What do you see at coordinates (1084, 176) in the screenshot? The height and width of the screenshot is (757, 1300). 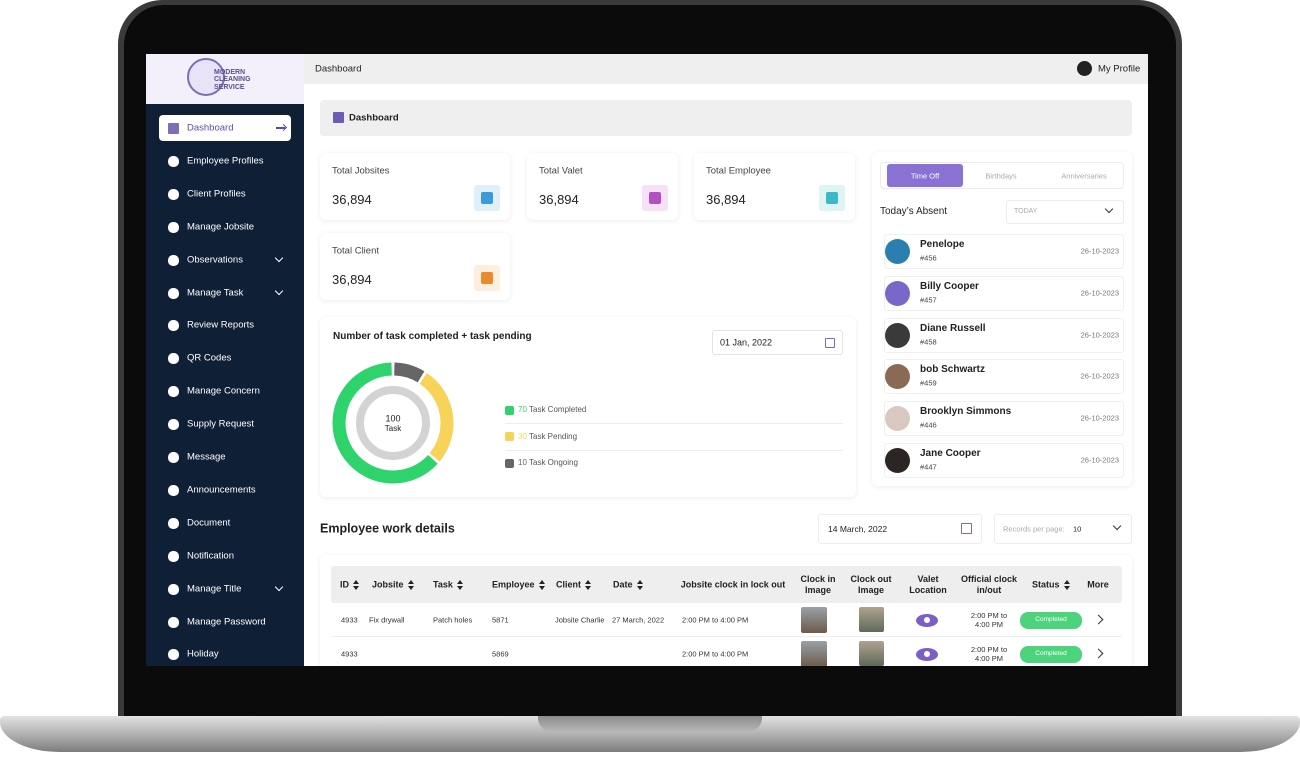 I see `tab: Anniversaries` at bounding box center [1084, 176].